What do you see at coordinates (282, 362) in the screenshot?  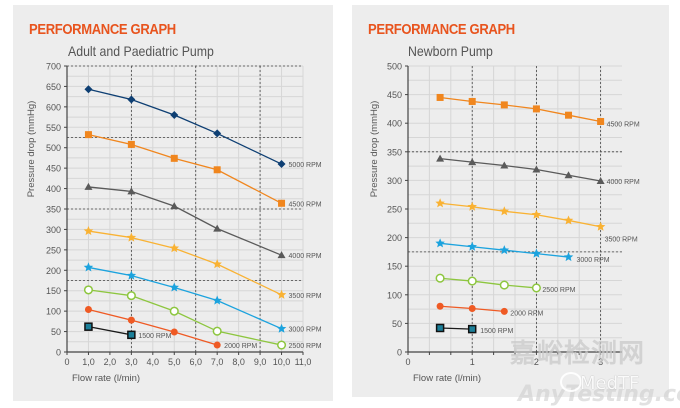 I see `x-tick-label: 10,0` at bounding box center [282, 362].